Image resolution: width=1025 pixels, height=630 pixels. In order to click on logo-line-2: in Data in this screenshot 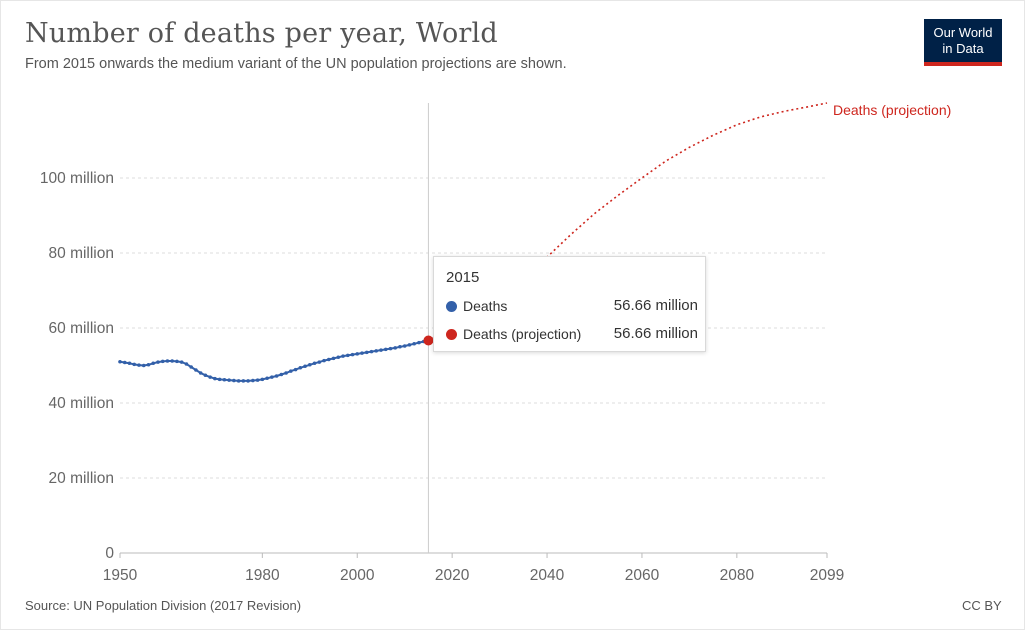, I will do `click(963, 48)`.